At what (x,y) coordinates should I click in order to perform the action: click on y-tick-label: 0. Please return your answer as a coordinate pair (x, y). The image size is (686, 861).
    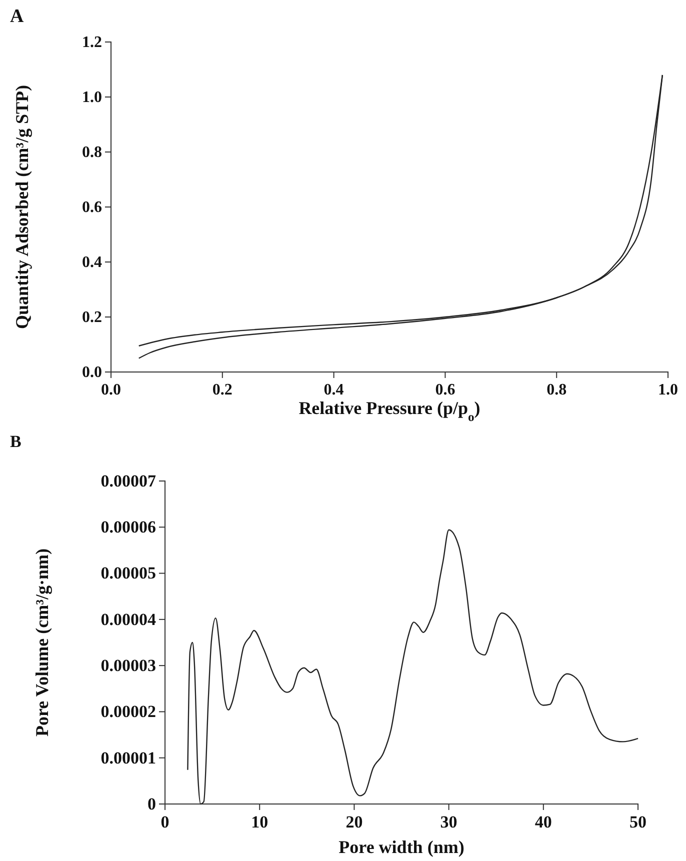
    Looking at the image, I should click on (152, 804).